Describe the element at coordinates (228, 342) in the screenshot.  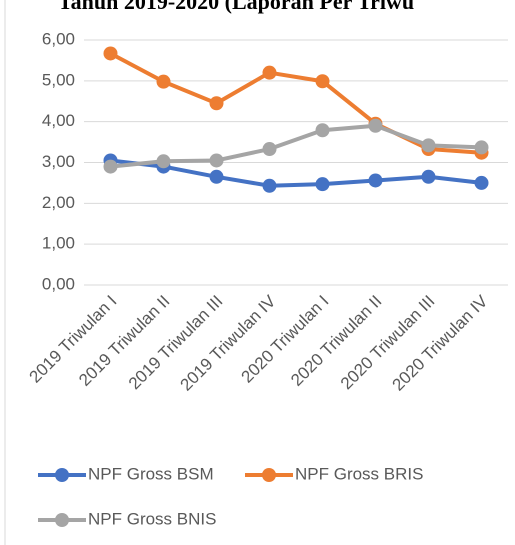
I see `x-tick-label: 2019 Triwulan IV` at that location.